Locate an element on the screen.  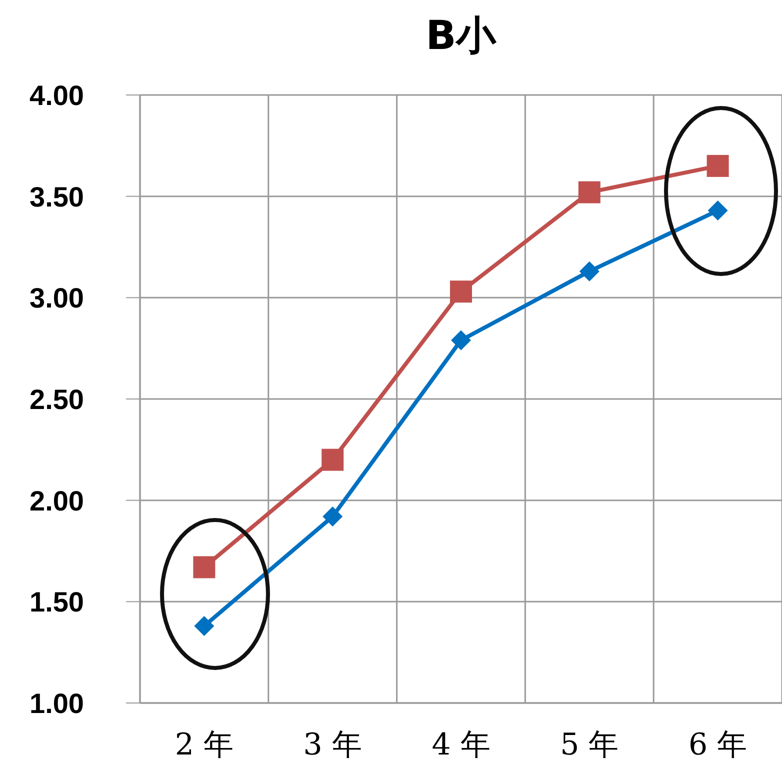
x-tick-label: 6 年 is located at coordinates (718, 744).